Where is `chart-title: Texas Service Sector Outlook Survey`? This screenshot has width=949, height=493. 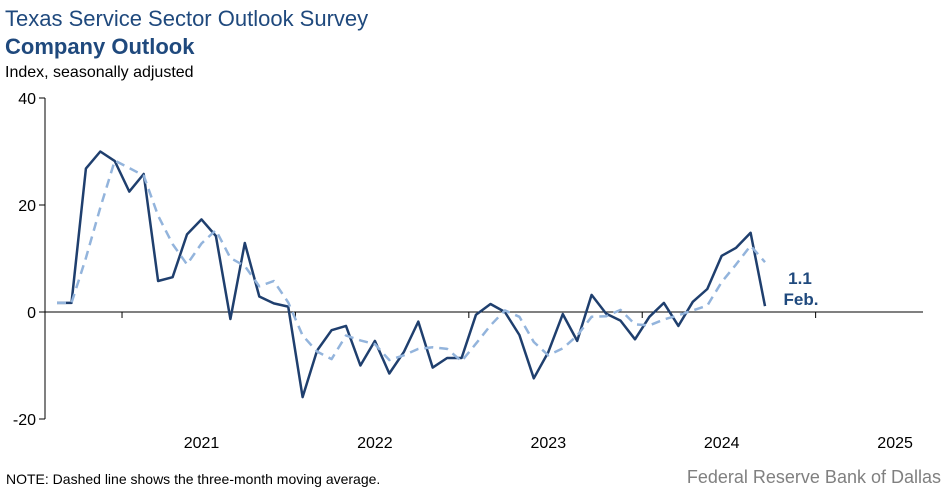 chart-title: Texas Service Sector Outlook Survey is located at coordinates (187, 18).